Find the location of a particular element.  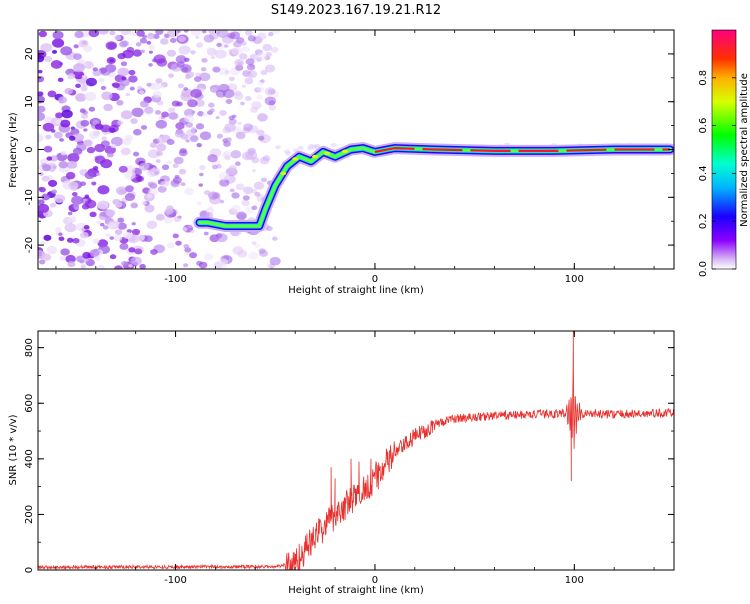

colorbar-tick-label: 0.8 is located at coordinates (703, 78).